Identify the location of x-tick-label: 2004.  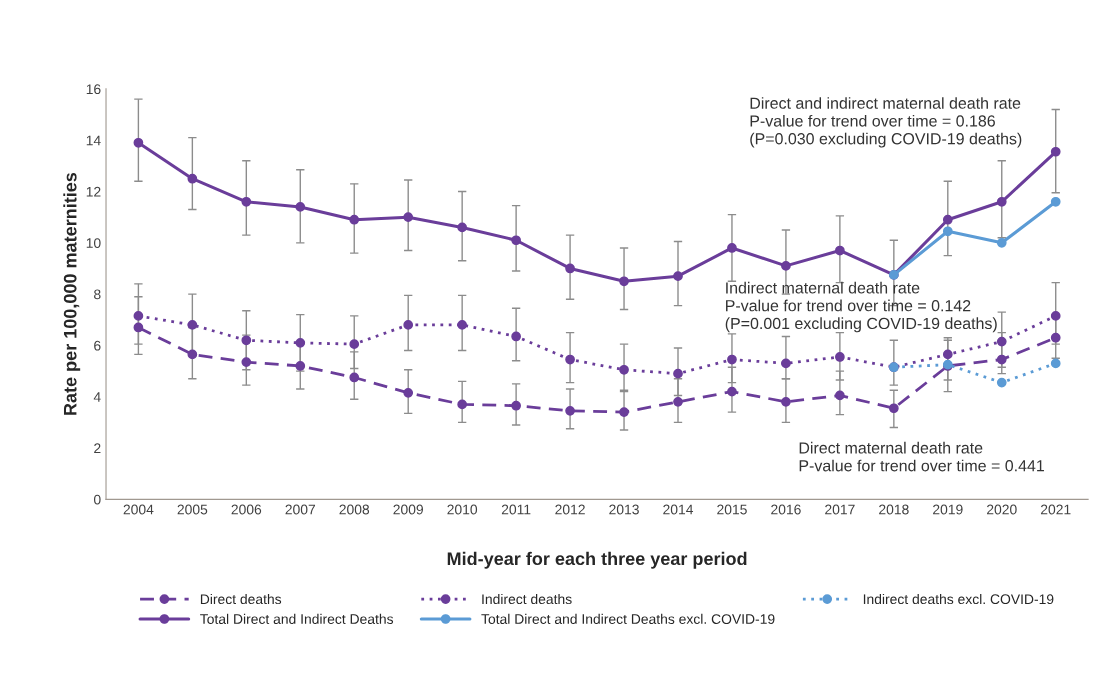
(138, 509).